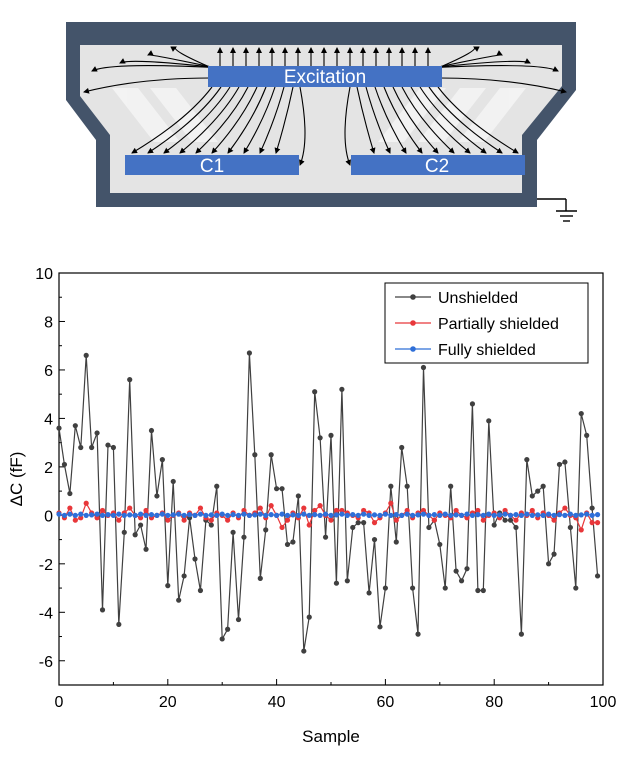  I want to click on y-tick-label: 2, so click(48, 468).